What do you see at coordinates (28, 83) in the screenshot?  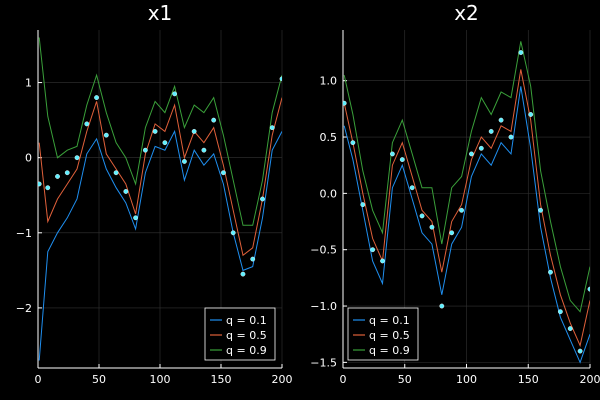 I see `y-tick-label: 1` at bounding box center [28, 83].